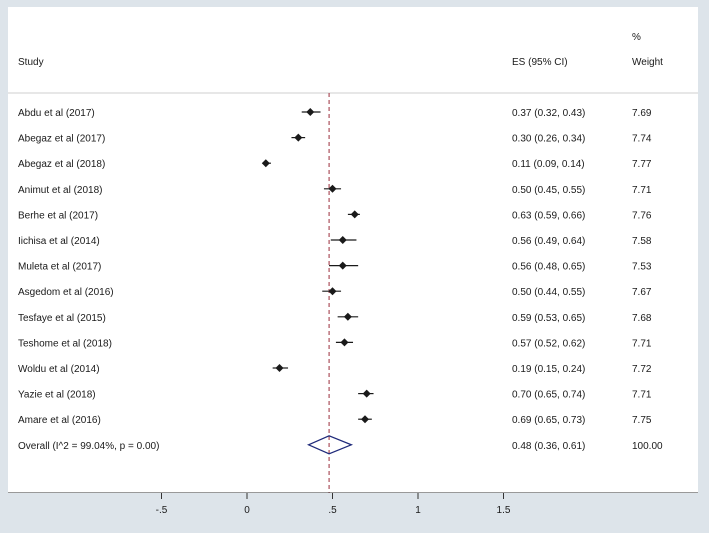 This screenshot has width=709, height=533. What do you see at coordinates (62, 318) in the screenshot?
I see `study-label: Tesfaye et al (2015)` at bounding box center [62, 318].